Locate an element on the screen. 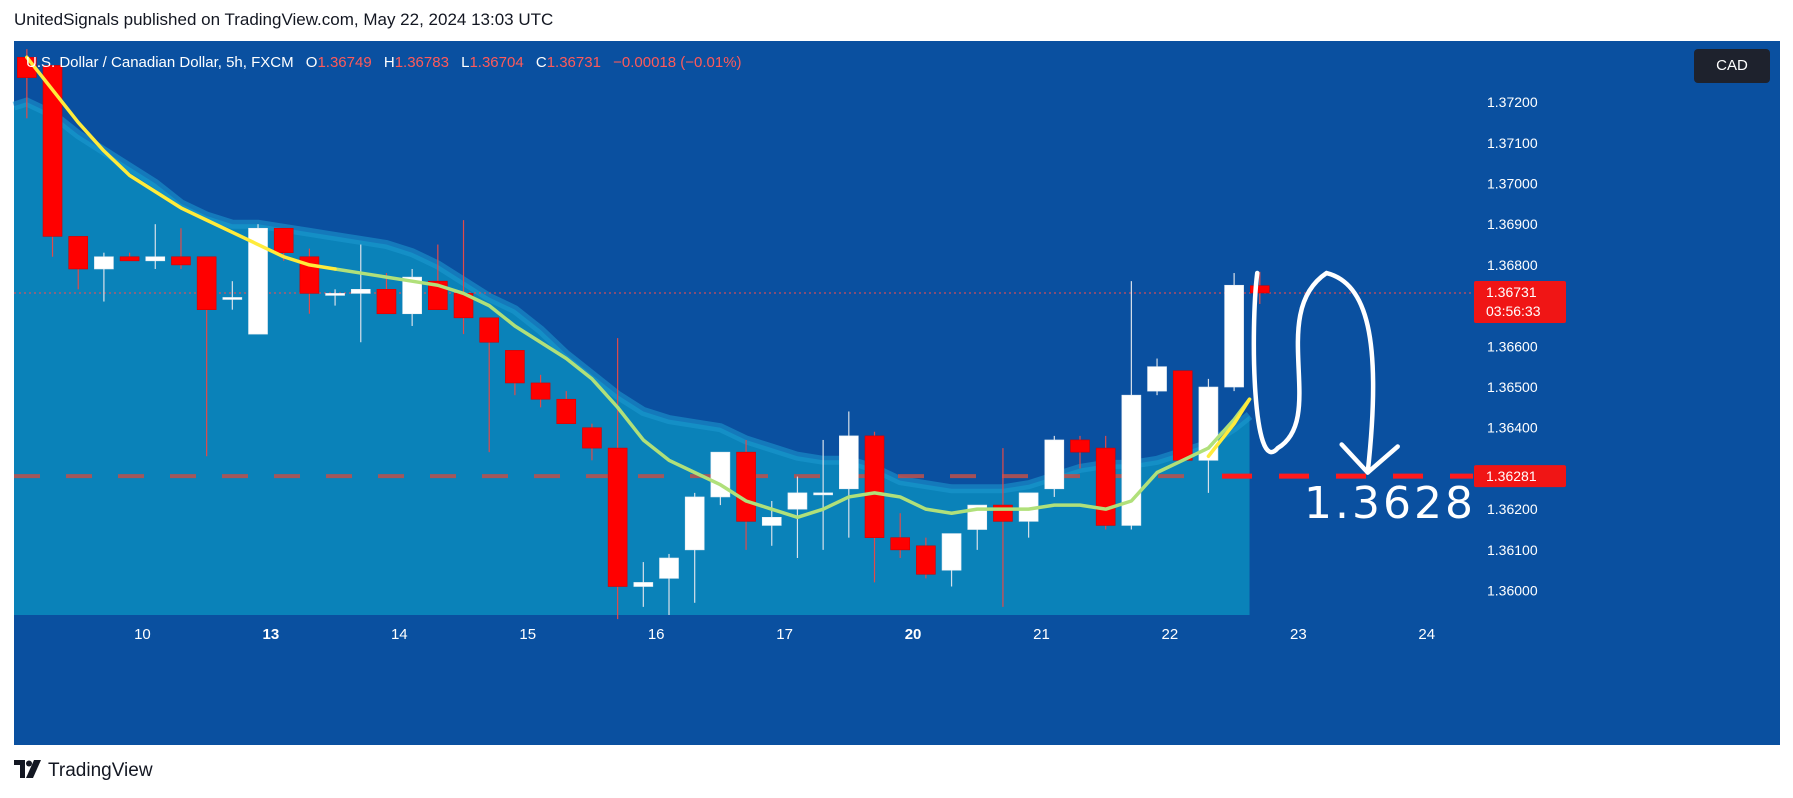 The height and width of the screenshot is (798, 1793). open-value: 1.36749 is located at coordinates (344, 62).